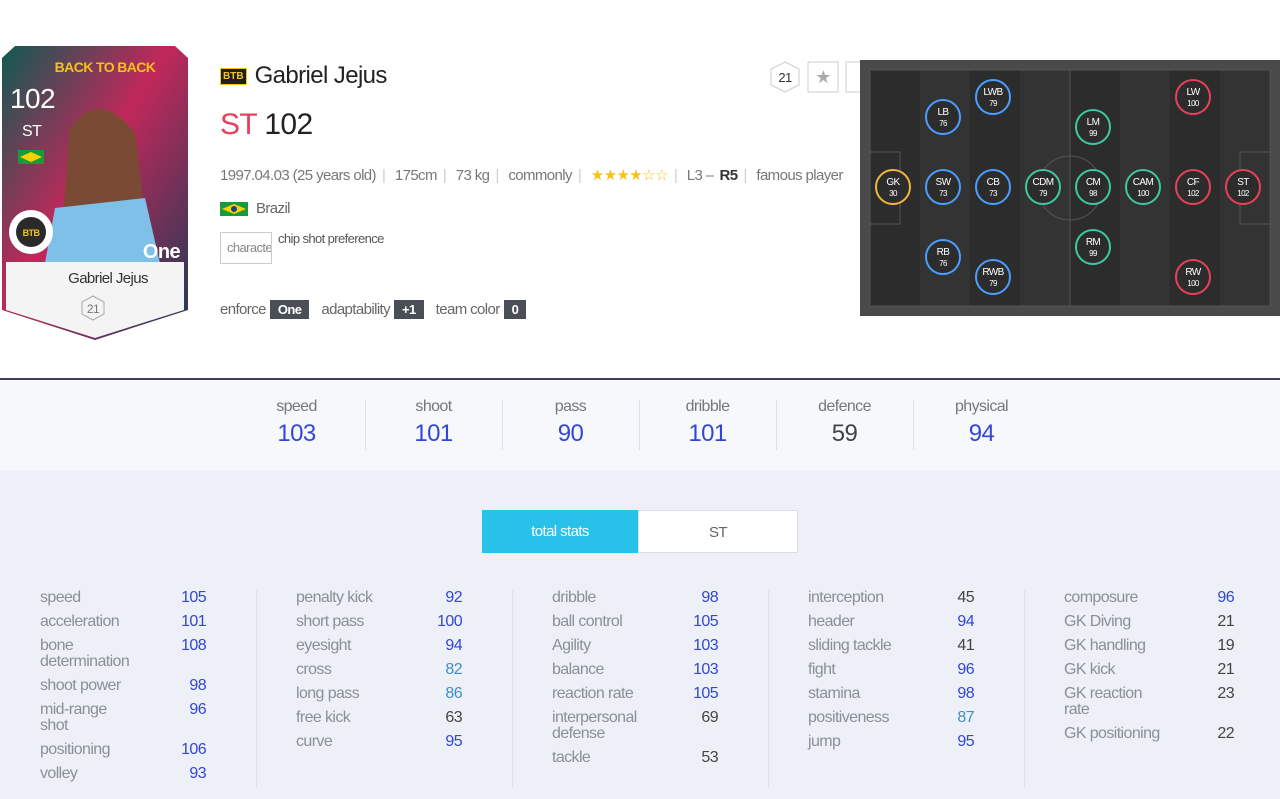  Describe the element at coordinates (1193, 193) in the screenshot. I see `position-rating: 102` at that location.